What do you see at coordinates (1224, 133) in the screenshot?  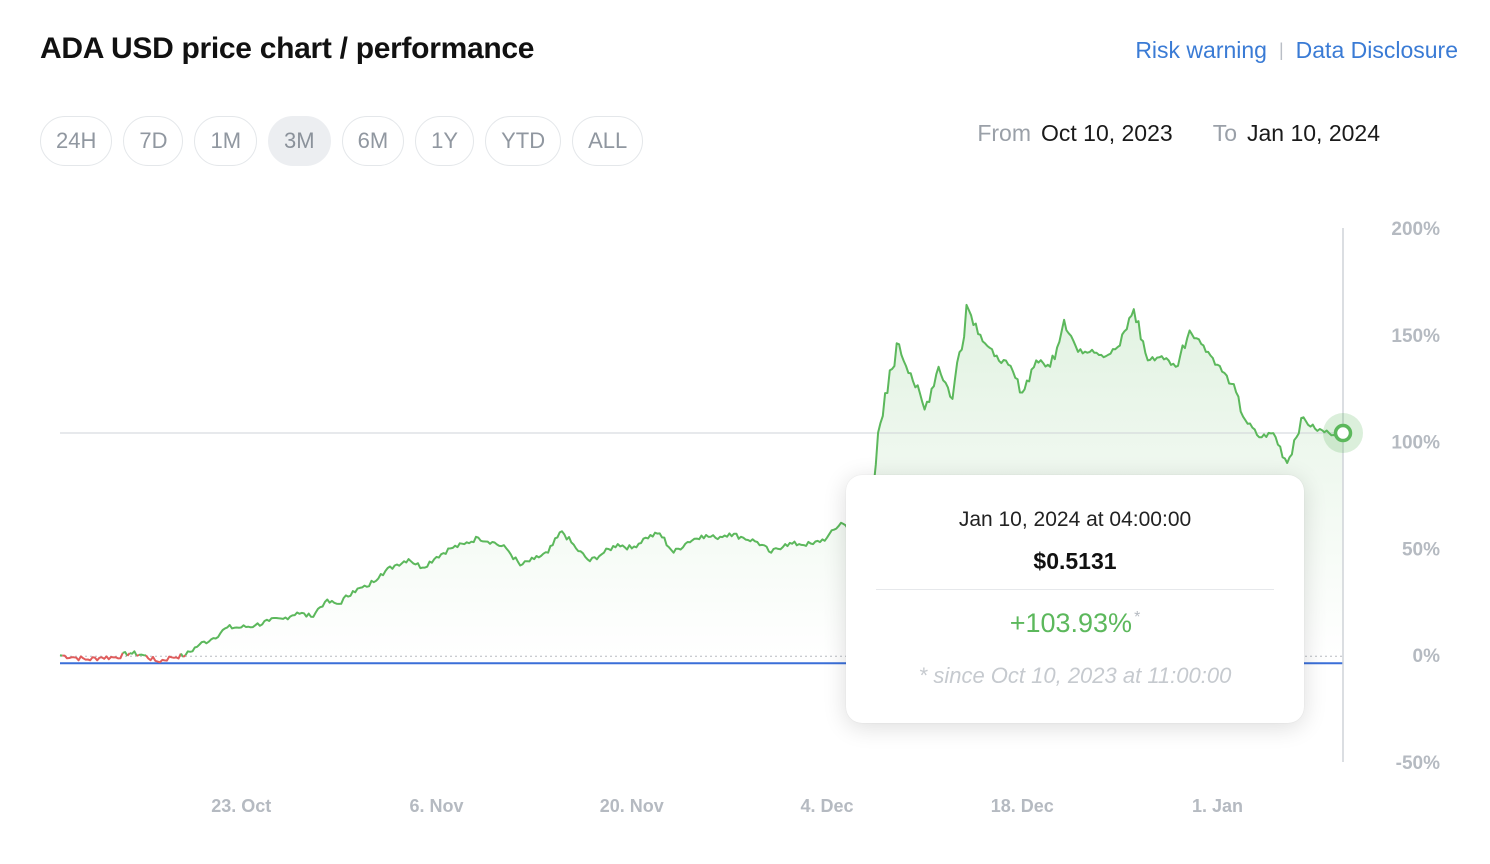 I see `to-label: To` at bounding box center [1224, 133].